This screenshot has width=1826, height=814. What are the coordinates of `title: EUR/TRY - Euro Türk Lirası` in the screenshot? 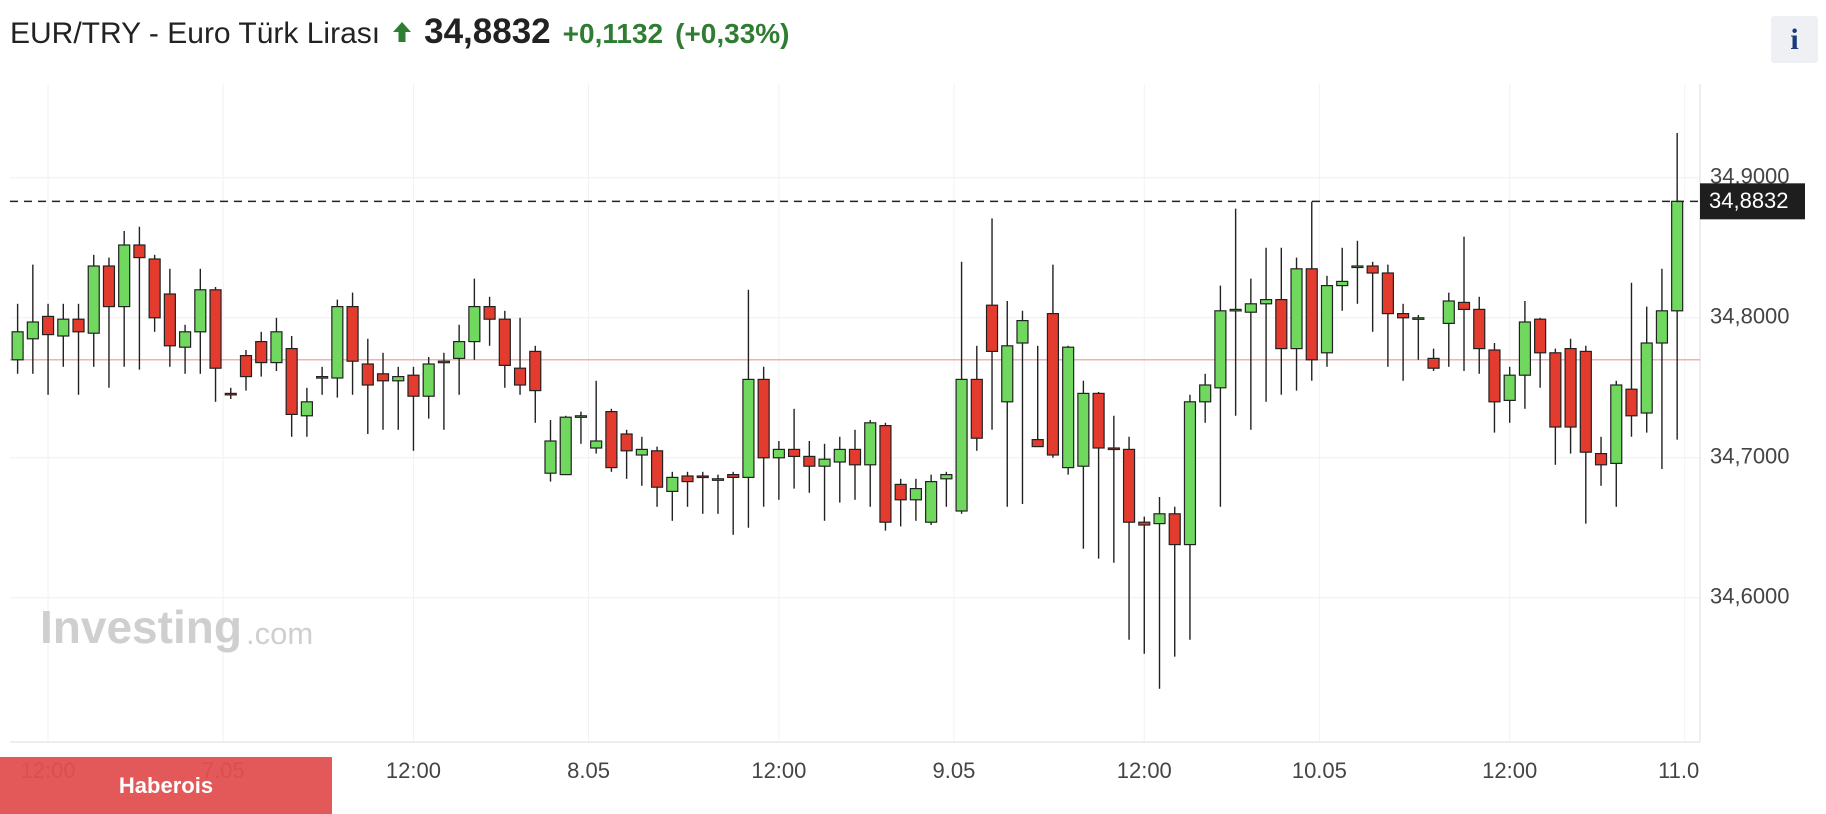 It's located at (195, 33).